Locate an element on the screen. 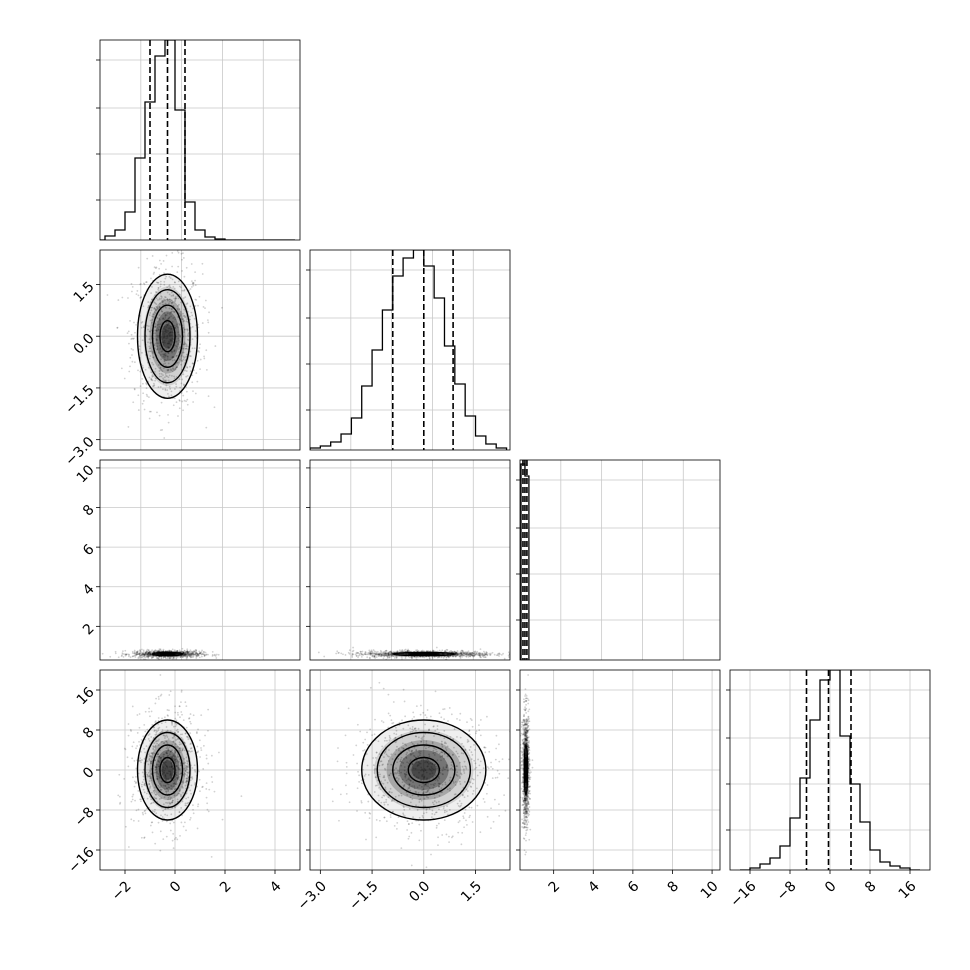 The height and width of the screenshot is (970, 970). y-tick-label: 8 is located at coordinates (89, 511).